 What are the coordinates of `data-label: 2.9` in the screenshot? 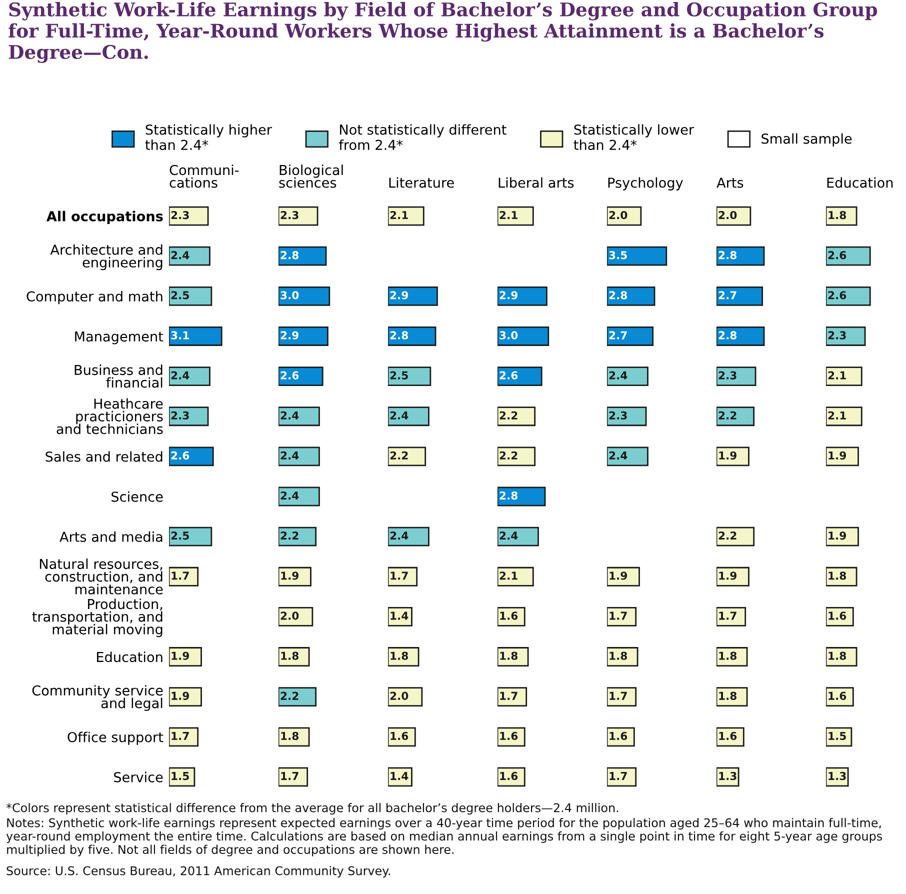 It's located at (399, 295).